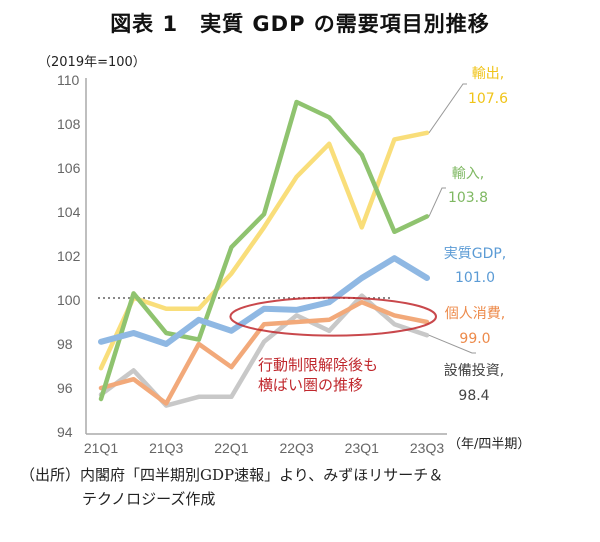 Image resolution: width=600 pixels, height=542 pixels. What do you see at coordinates (69, 212) in the screenshot?
I see `y-tick-label: 104` at bounding box center [69, 212].